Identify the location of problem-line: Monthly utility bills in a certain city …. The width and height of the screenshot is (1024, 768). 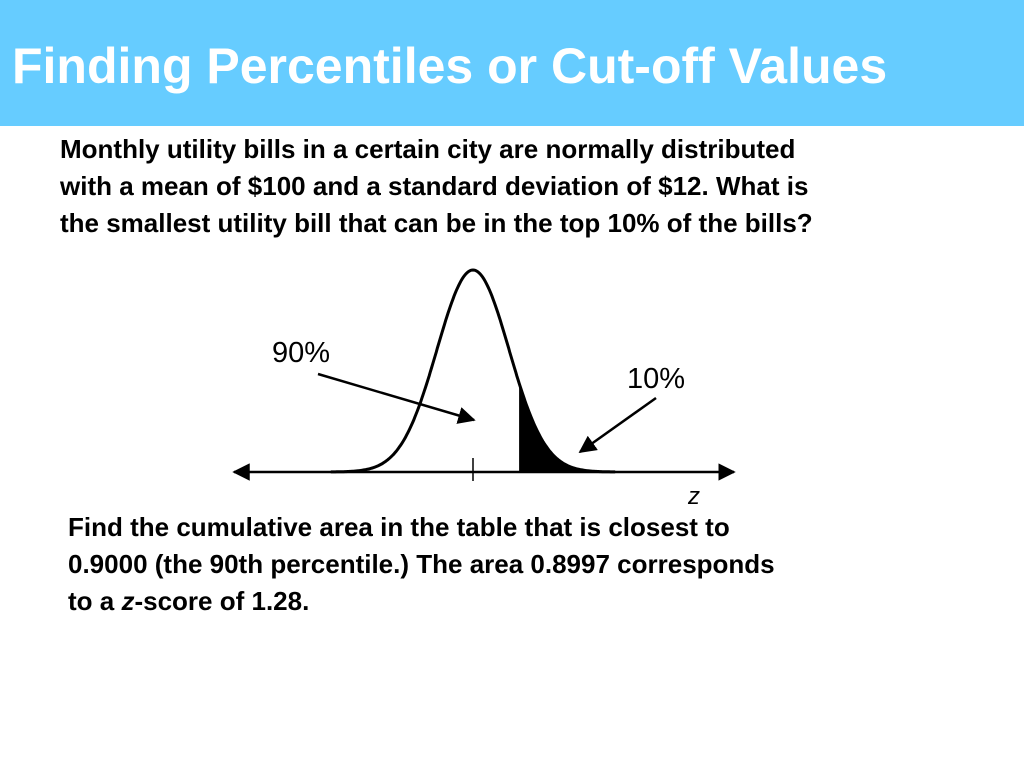
(428, 149).